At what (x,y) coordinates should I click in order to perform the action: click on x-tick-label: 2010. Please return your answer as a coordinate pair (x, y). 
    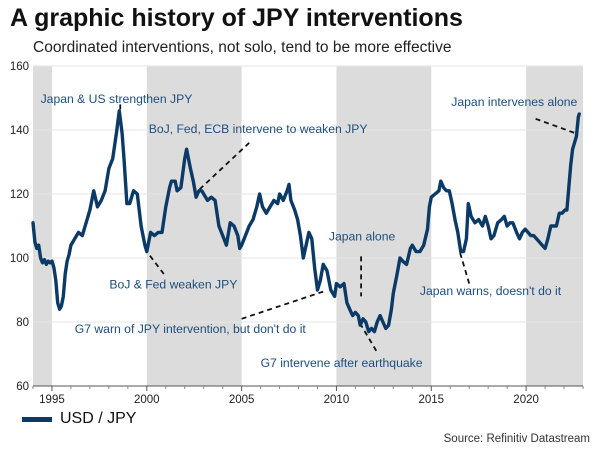
    Looking at the image, I should click on (337, 400).